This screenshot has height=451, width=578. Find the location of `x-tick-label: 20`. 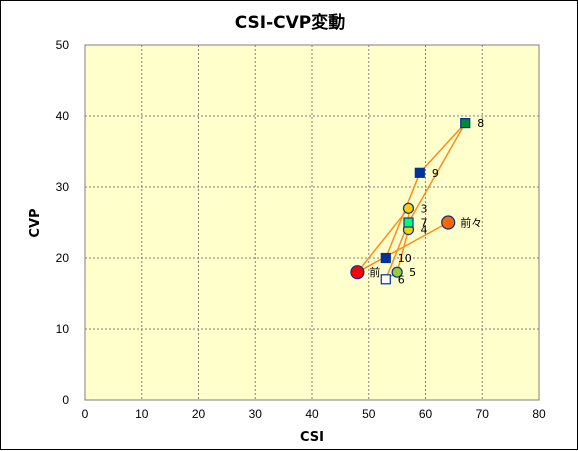

x-tick-label: 20 is located at coordinates (199, 414).